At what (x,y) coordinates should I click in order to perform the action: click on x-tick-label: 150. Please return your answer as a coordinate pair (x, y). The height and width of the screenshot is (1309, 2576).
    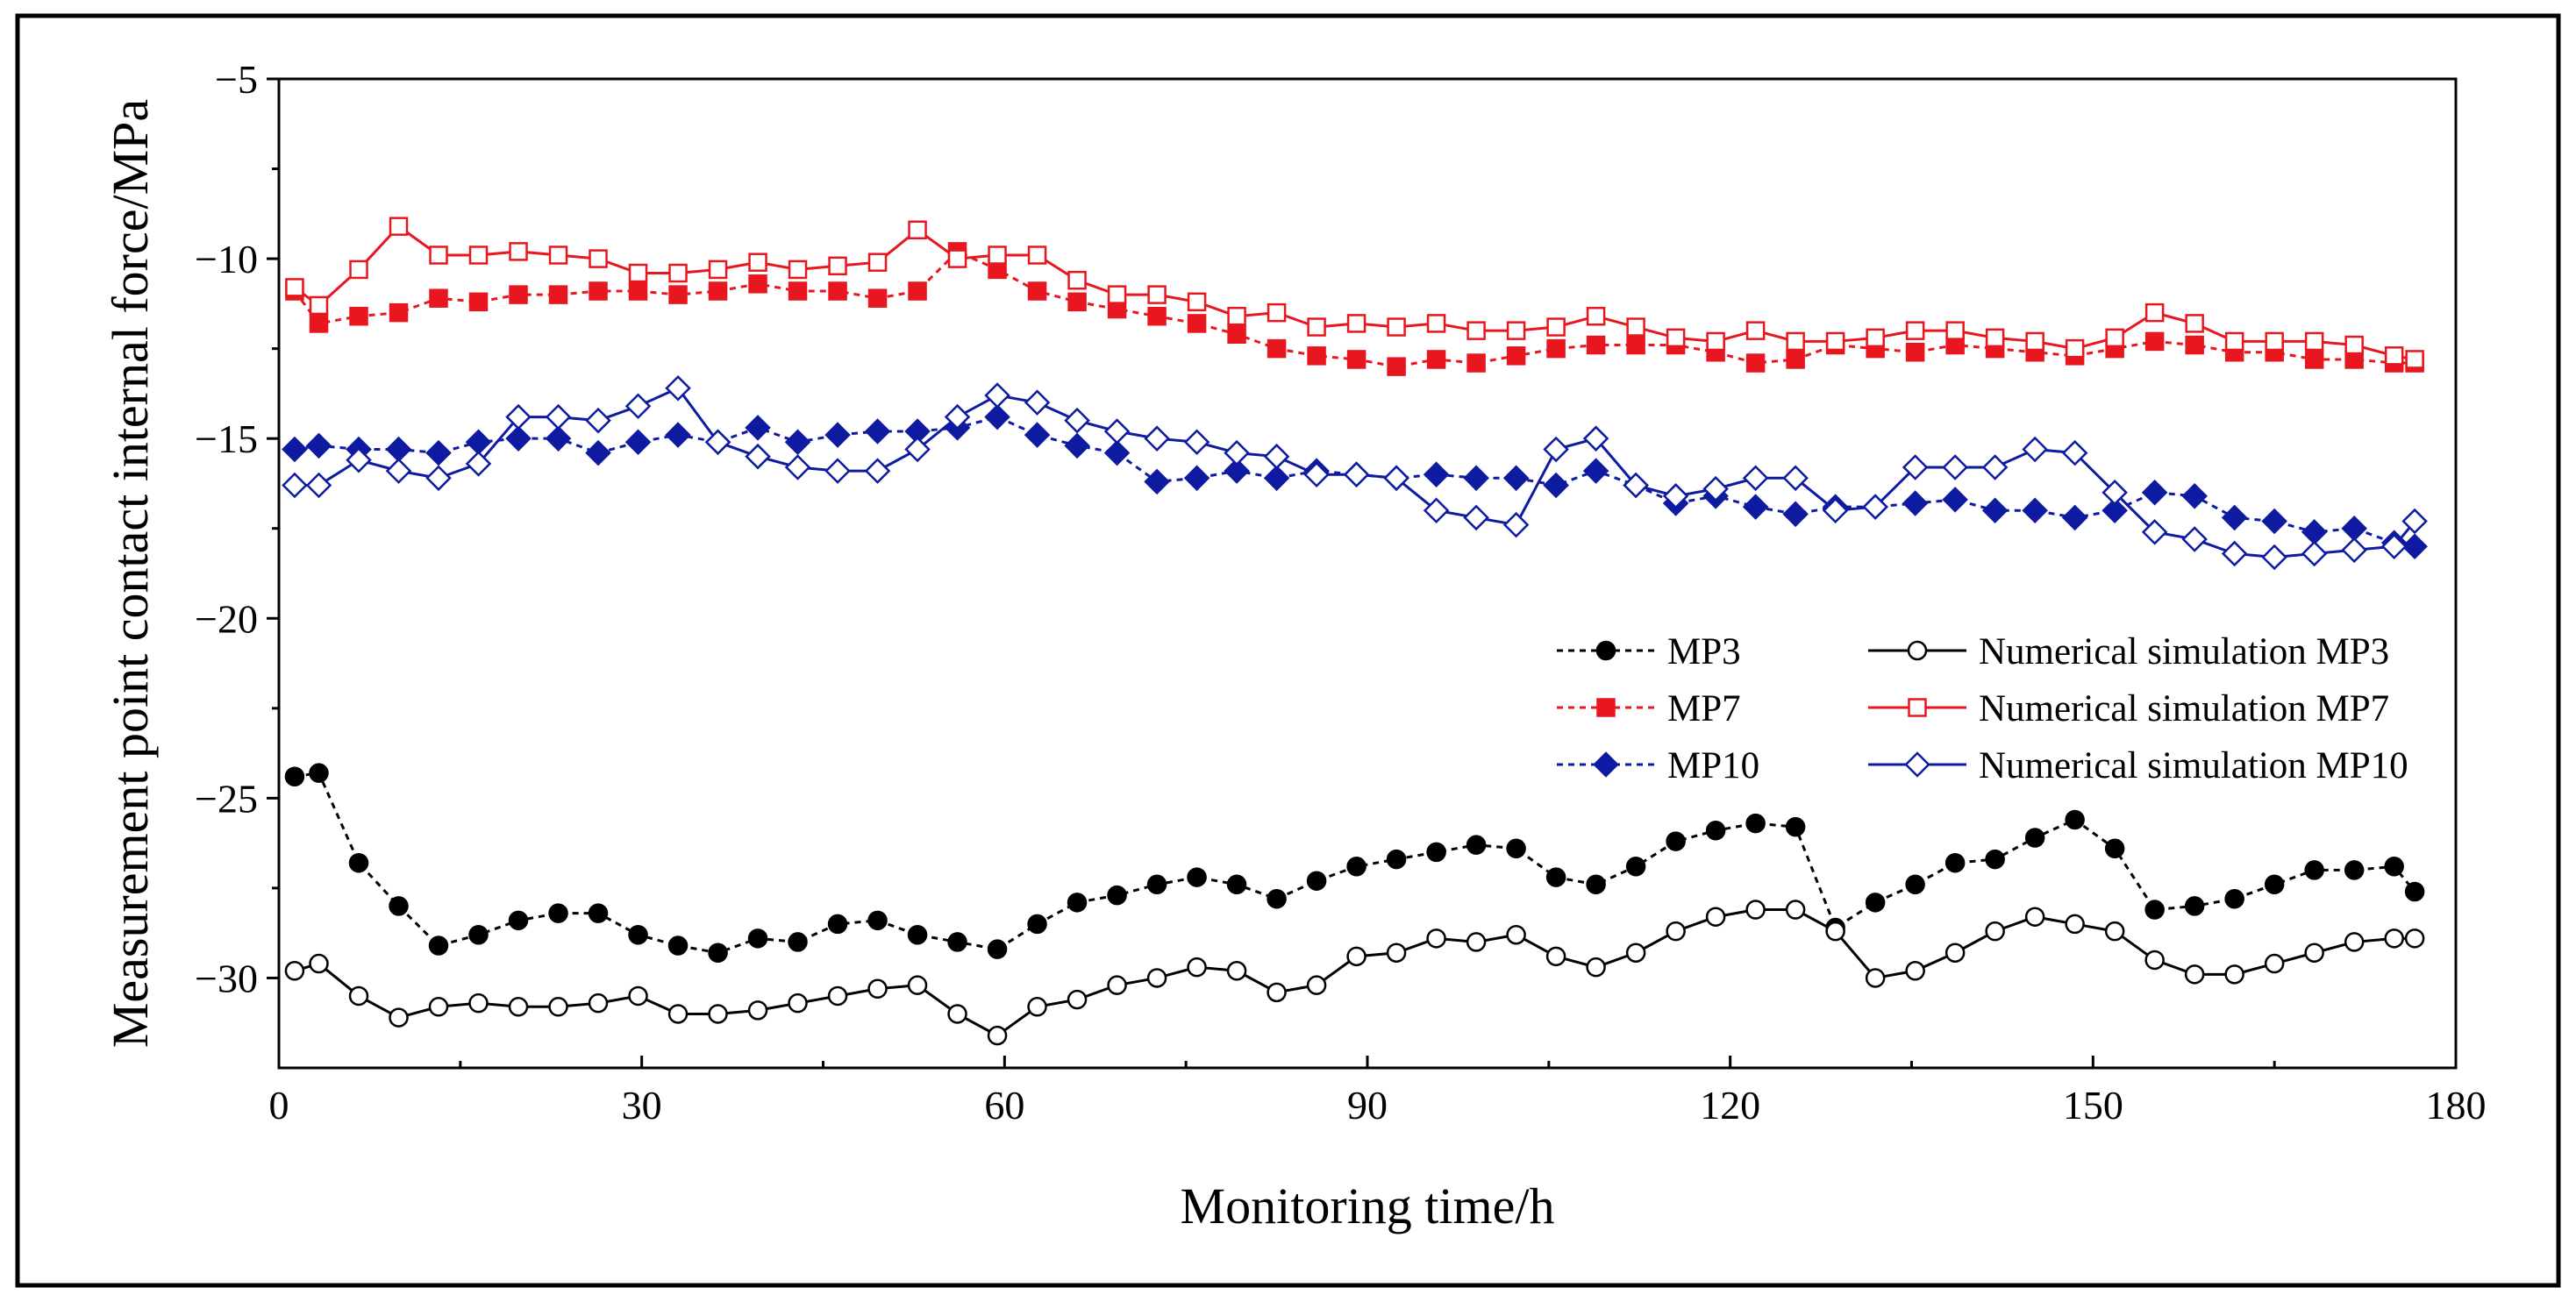
    Looking at the image, I should click on (2093, 1105).